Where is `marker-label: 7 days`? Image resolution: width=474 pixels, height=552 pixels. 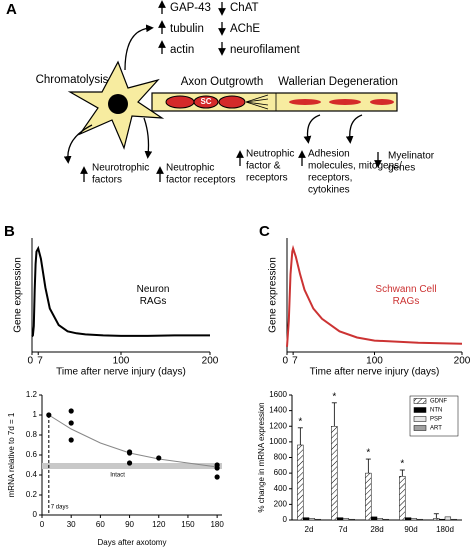 marker-label: 7 days is located at coordinates (60, 508).